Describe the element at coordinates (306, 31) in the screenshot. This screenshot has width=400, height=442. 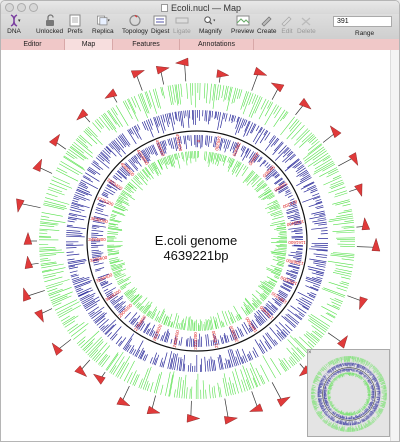
I see `delete-label: Delete` at that location.